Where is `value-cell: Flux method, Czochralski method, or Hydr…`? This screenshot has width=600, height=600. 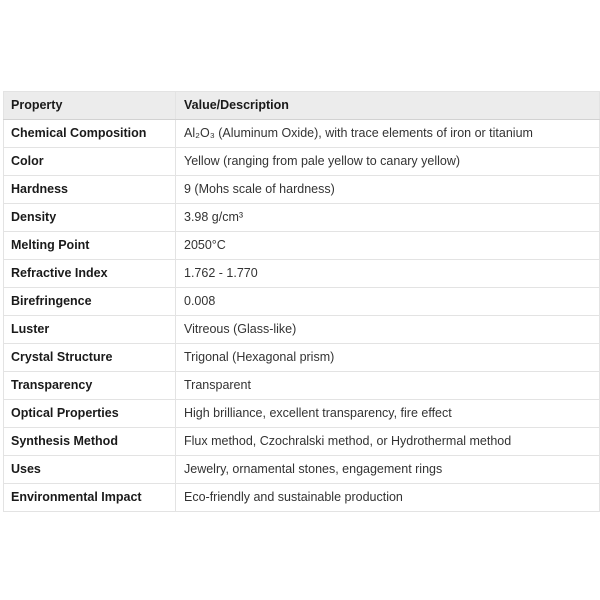 value-cell: Flux method, Czochralski method, or Hydr… is located at coordinates (387, 441).